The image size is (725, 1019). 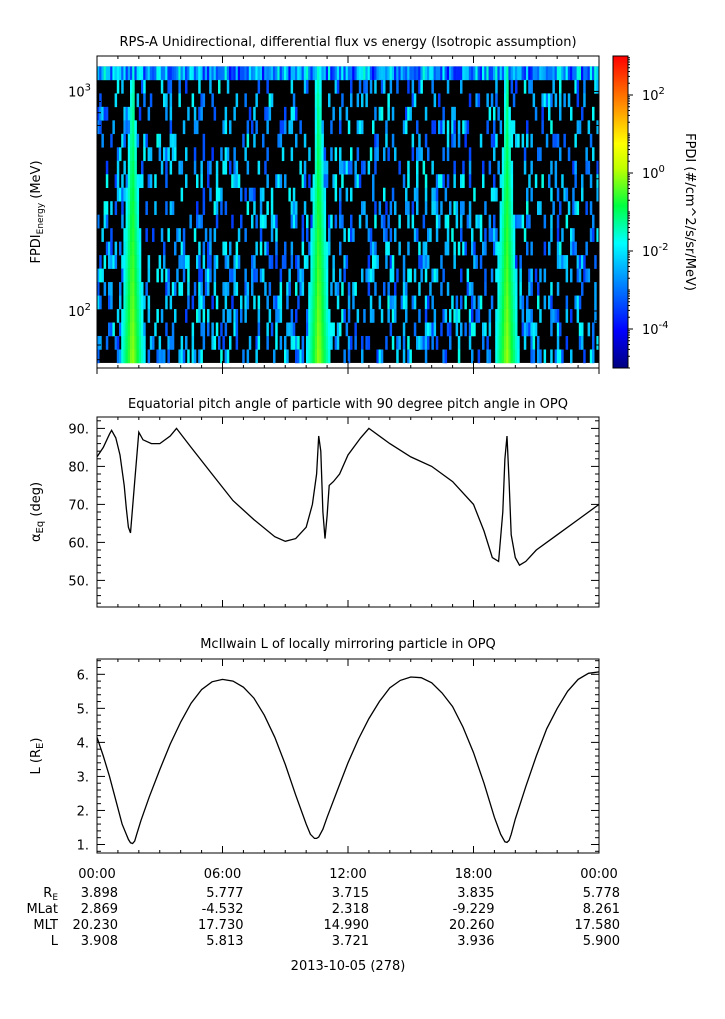 What do you see at coordinates (333, 512) in the screenshot?
I see `panel2-y-ticks: 90.80.70.60.50.` at bounding box center [333, 512].